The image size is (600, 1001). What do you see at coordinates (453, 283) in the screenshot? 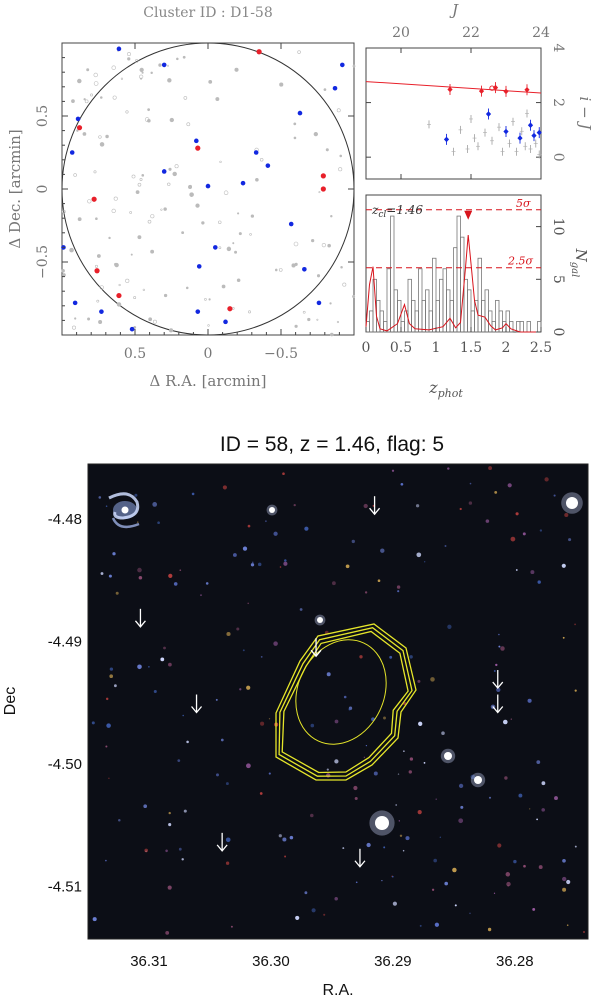
I see `hist-density-curve` at bounding box center [453, 283].